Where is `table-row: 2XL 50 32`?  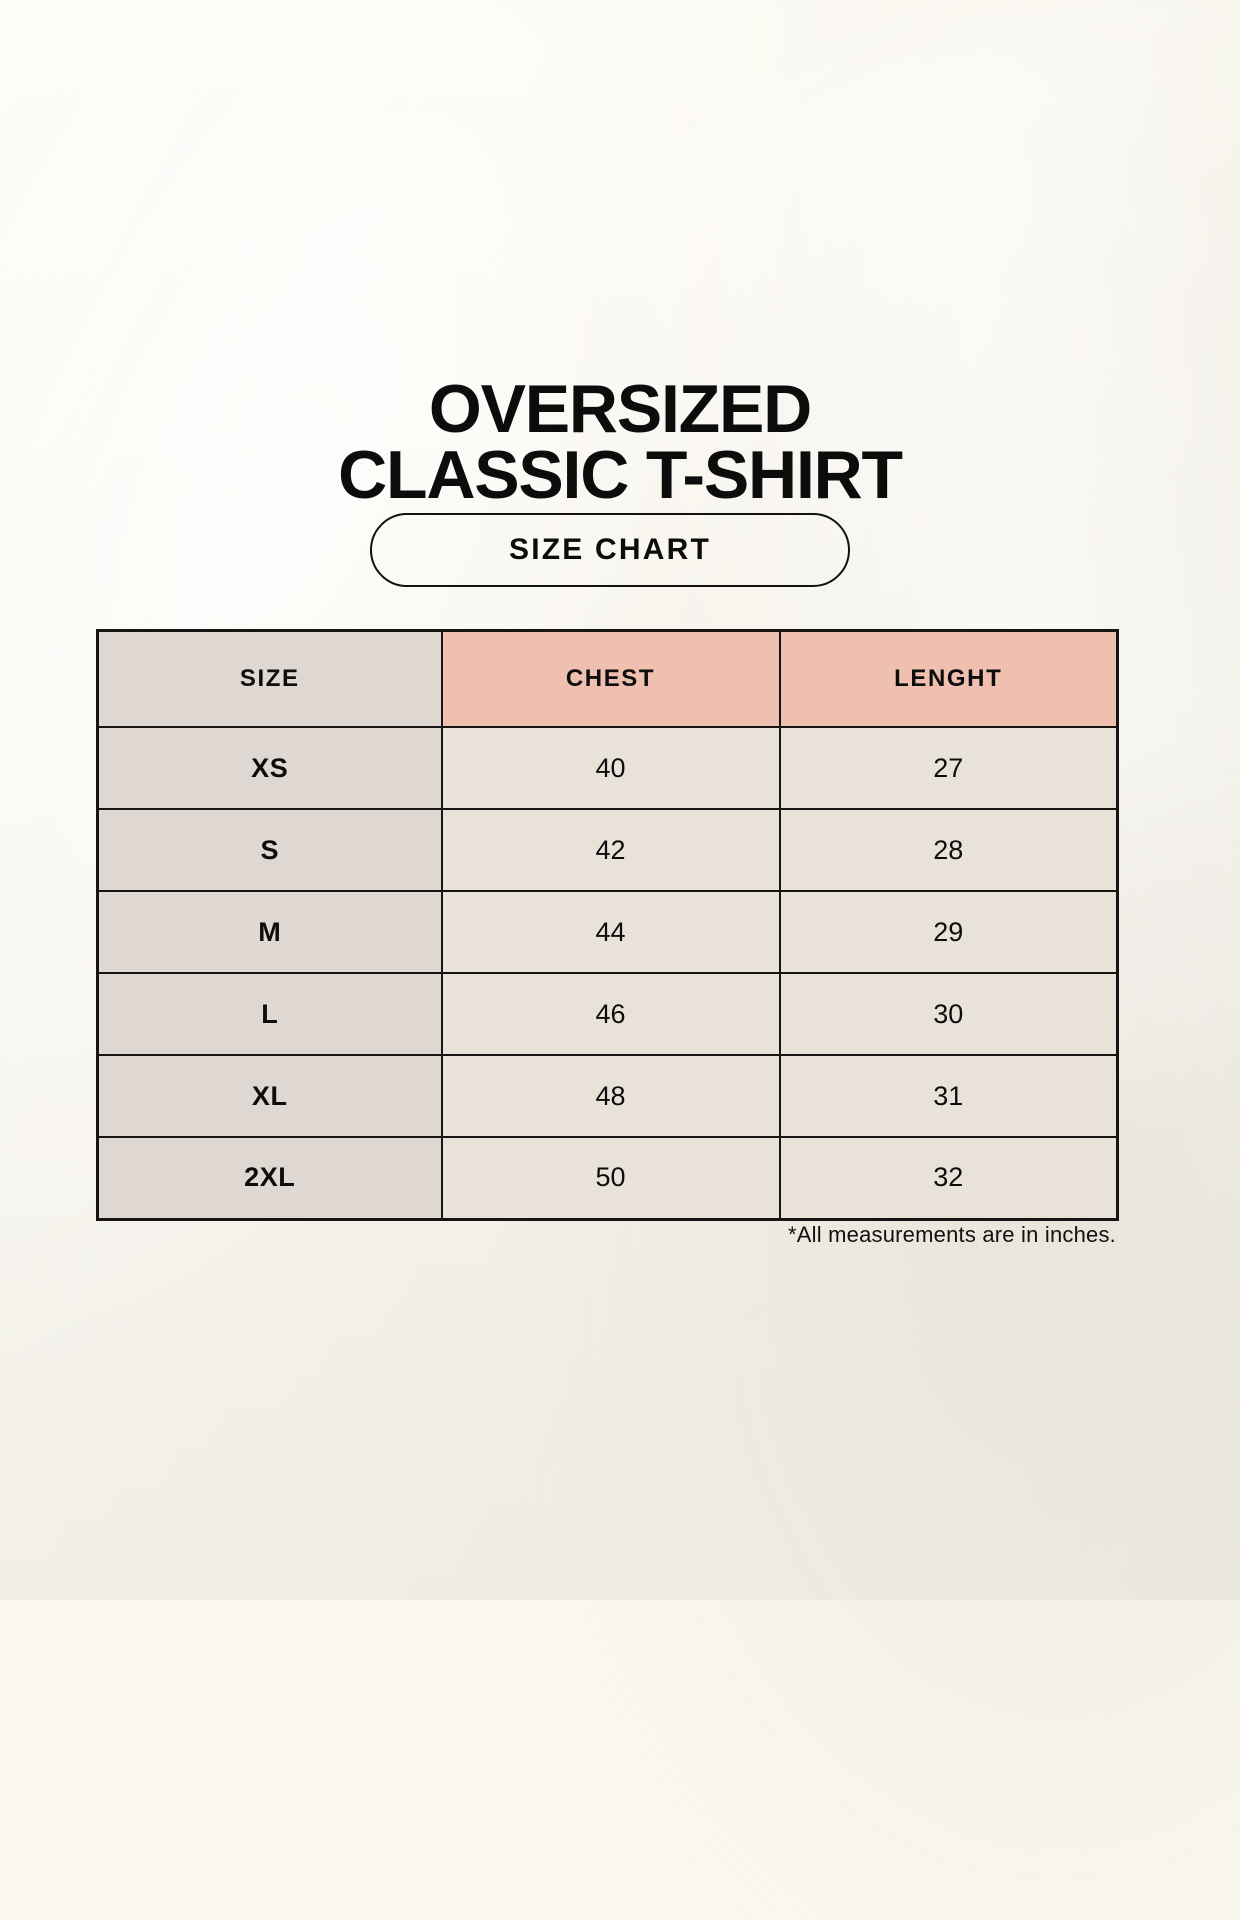
table-row: 2XL 50 32 is located at coordinates (607, 1178).